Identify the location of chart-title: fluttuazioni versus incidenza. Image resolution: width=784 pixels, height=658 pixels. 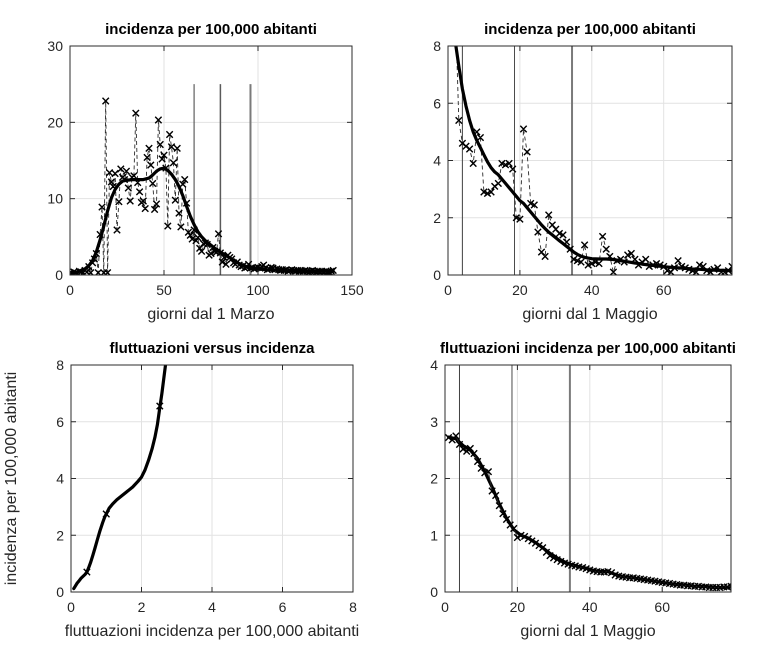
(212, 348).